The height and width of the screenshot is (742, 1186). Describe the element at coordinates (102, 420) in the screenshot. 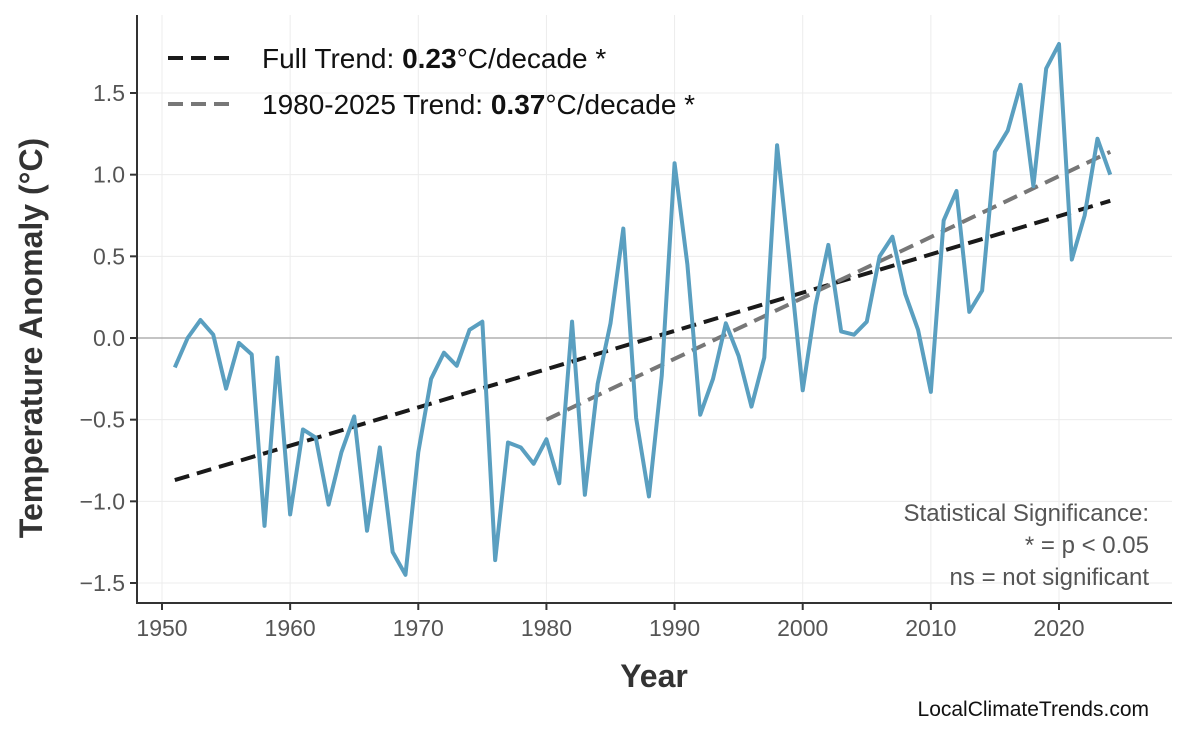

I see `y-tick-label: −0.5` at that location.